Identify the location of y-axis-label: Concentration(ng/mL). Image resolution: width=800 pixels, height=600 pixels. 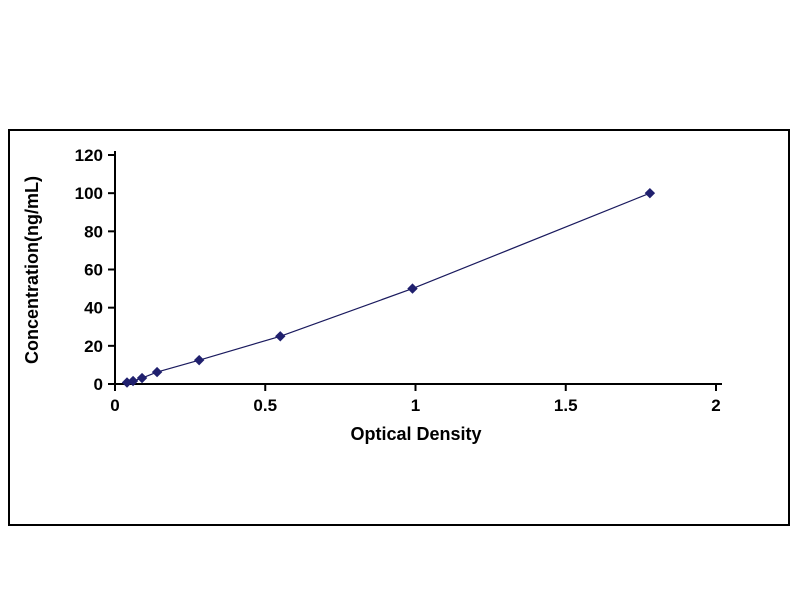
(32, 270).